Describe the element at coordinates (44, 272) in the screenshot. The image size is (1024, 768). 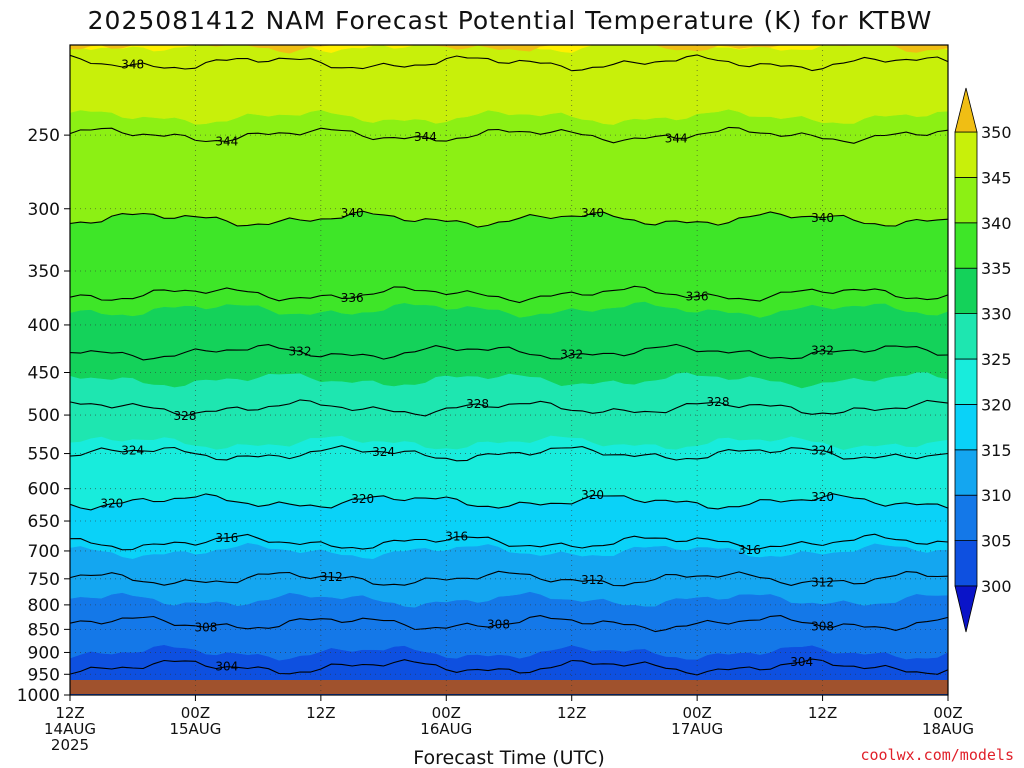
I see `y-tick-label: 350` at that location.